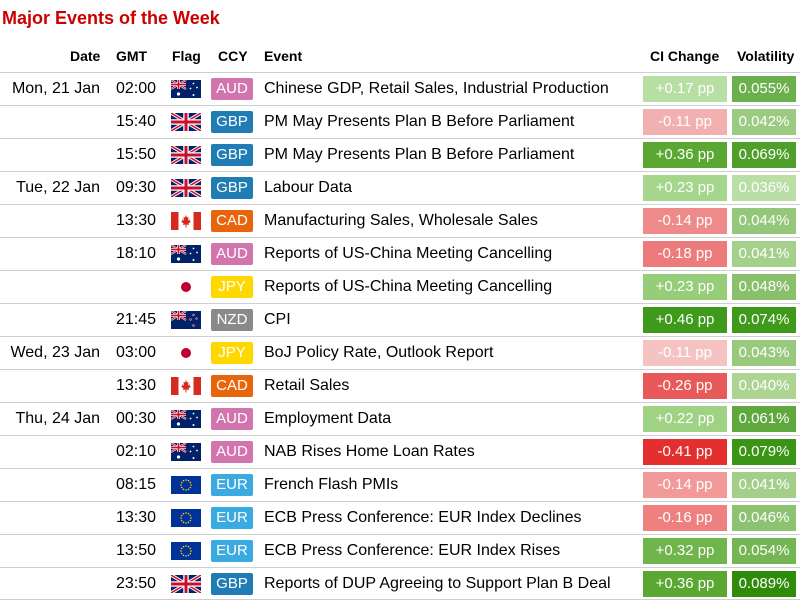  What do you see at coordinates (764, 518) in the screenshot?
I see `volatility-badge: 0.046%` at bounding box center [764, 518].